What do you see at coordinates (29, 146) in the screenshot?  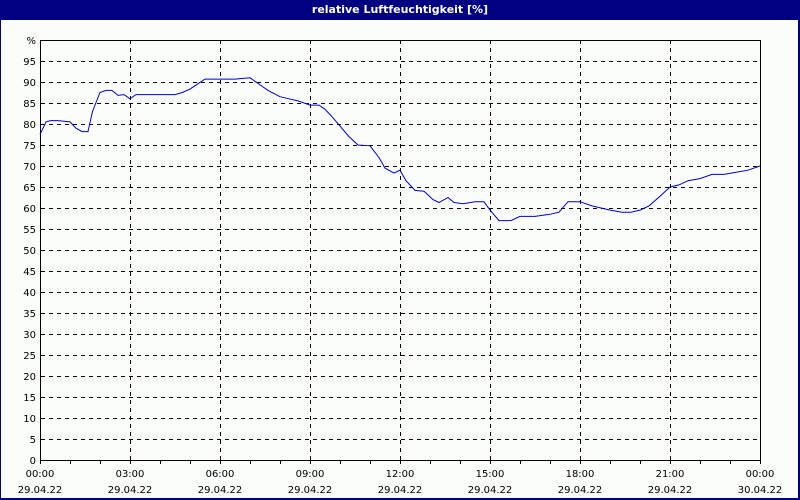 I see `y-tick-label: 75` at bounding box center [29, 146].